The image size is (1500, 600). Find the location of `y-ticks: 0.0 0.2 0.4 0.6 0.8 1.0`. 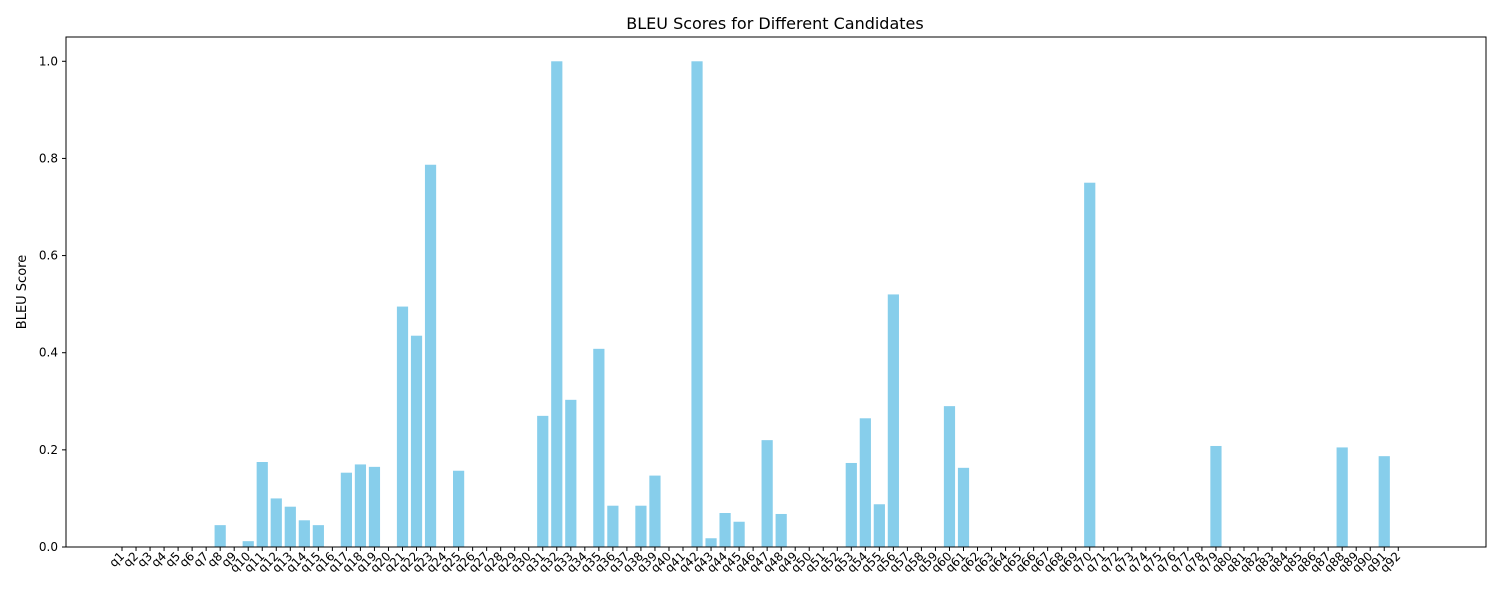

y-ticks: 0.0 0.2 0.4 0.6 0.8 1.0 is located at coordinates (52, 304).